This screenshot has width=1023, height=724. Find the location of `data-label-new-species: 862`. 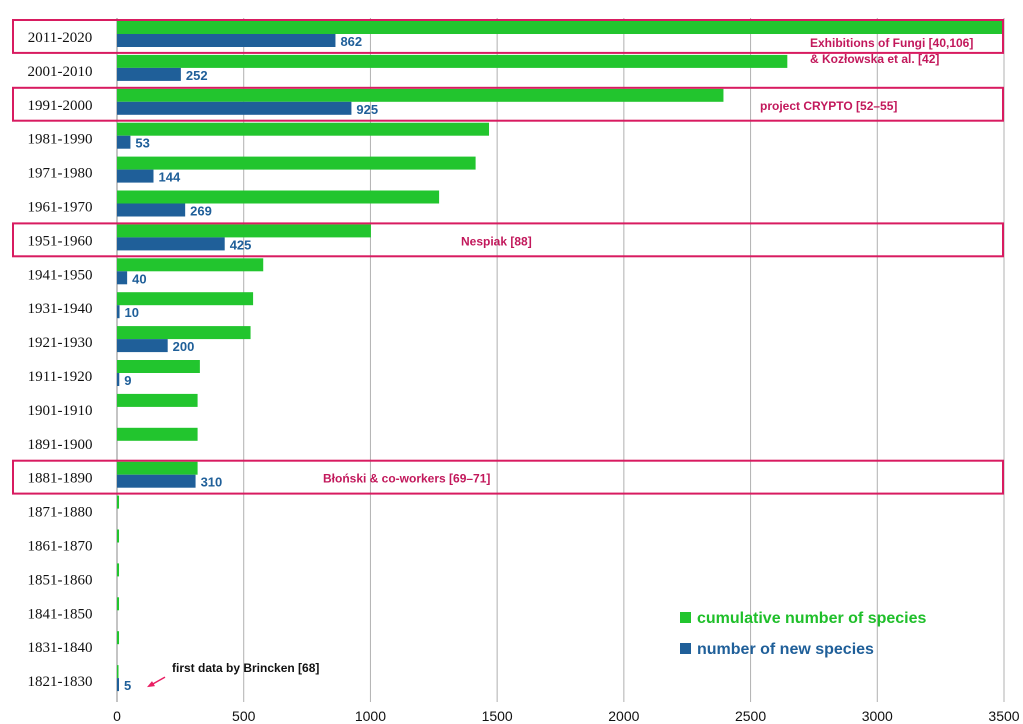

data-label-new-species: 862 is located at coordinates (351, 41).